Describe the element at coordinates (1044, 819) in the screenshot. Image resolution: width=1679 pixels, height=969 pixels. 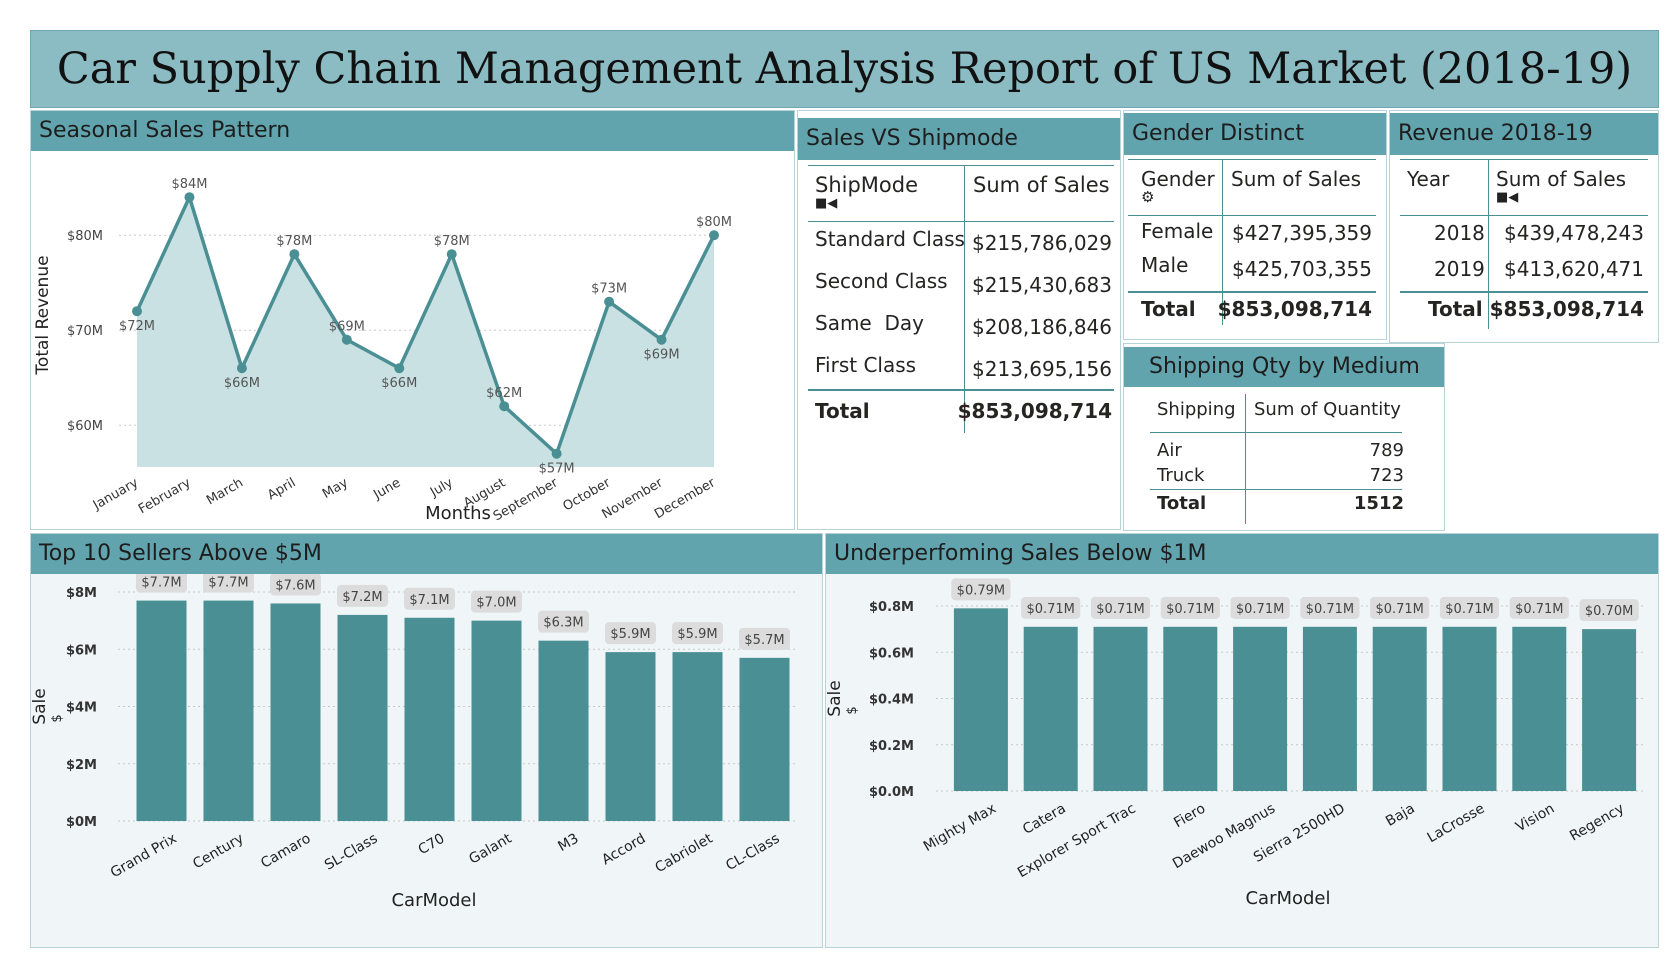
I see `x-tick-label: Catera` at that location.